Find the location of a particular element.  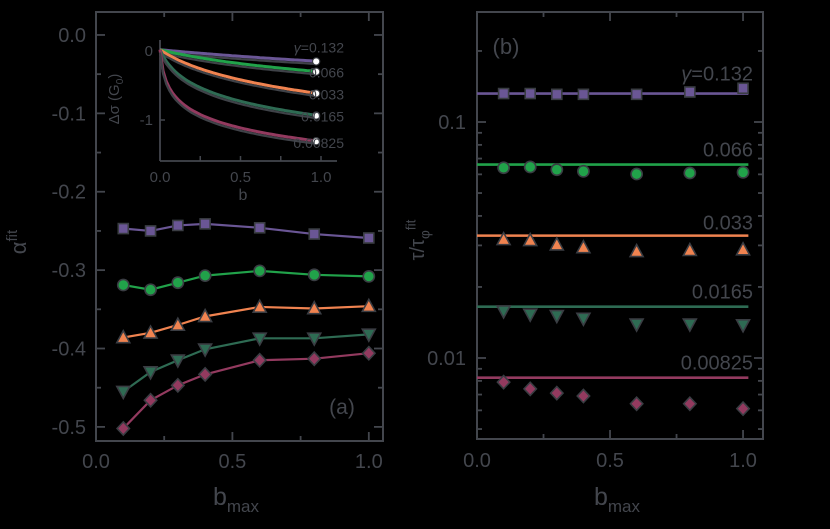

y-tick-label: -0.4 is located at coordinates (69, 350).